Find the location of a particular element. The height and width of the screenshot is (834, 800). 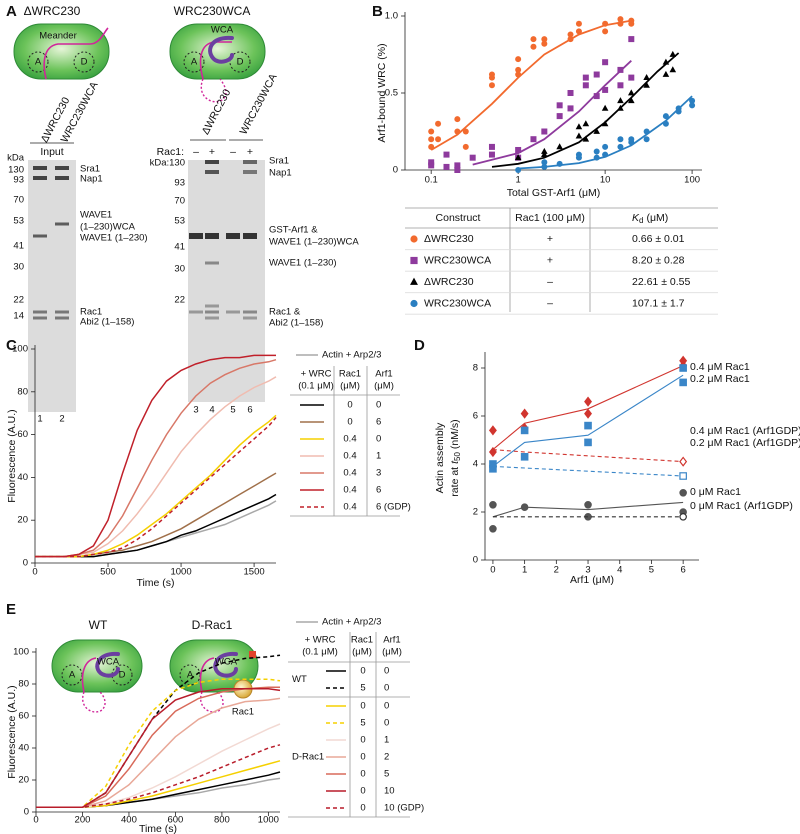

table-header: Rac1 (100 μM) is located at coordinates (550, 218).